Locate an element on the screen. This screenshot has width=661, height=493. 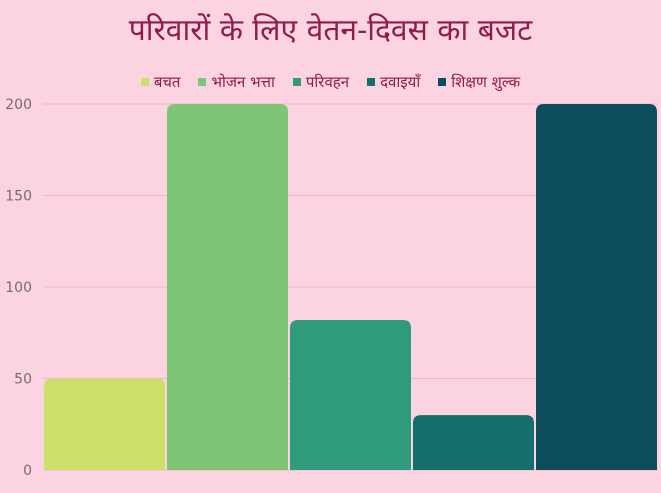
legend-item: भोजन भत्ता is located at coordinates (236, 82).